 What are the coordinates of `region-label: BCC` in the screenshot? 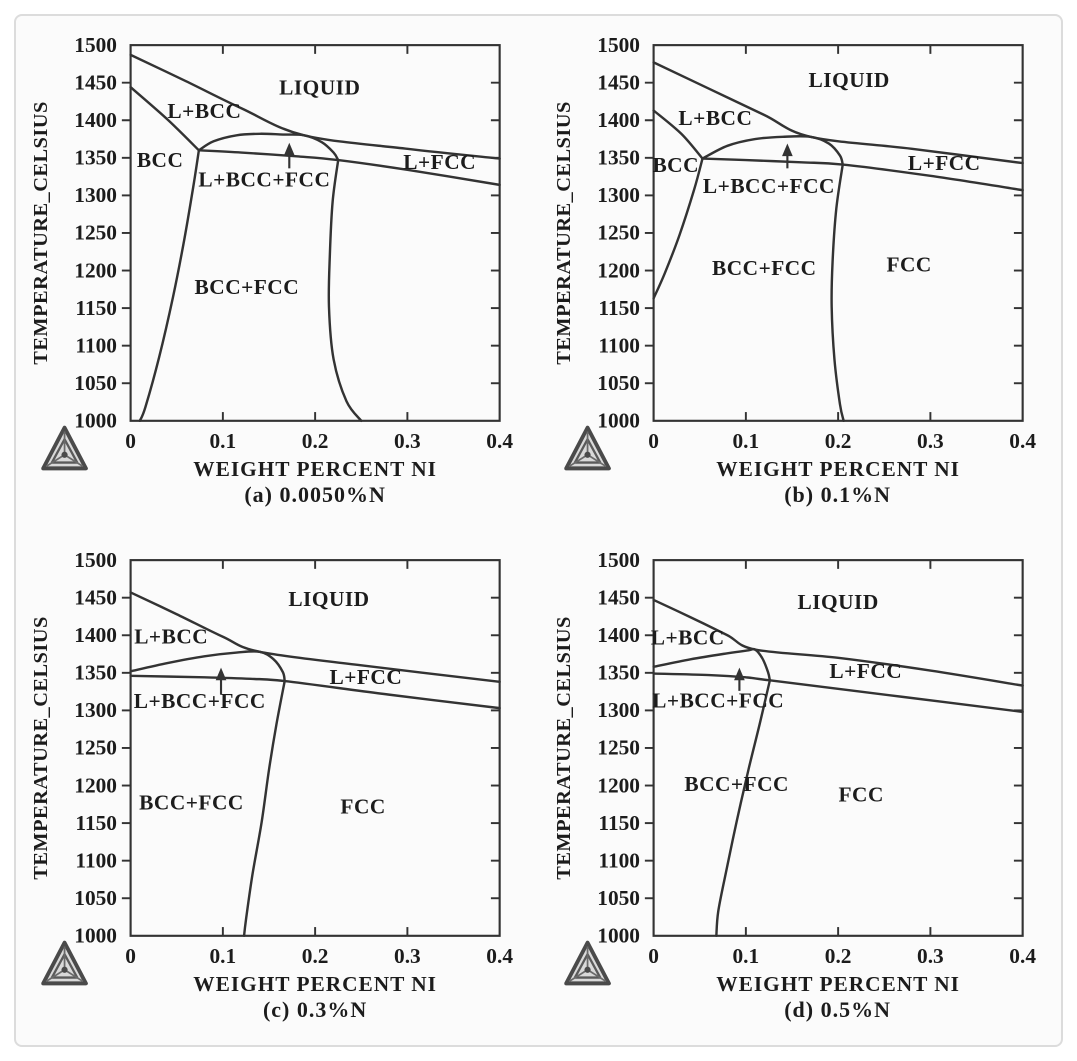 It's located at (160, 160).